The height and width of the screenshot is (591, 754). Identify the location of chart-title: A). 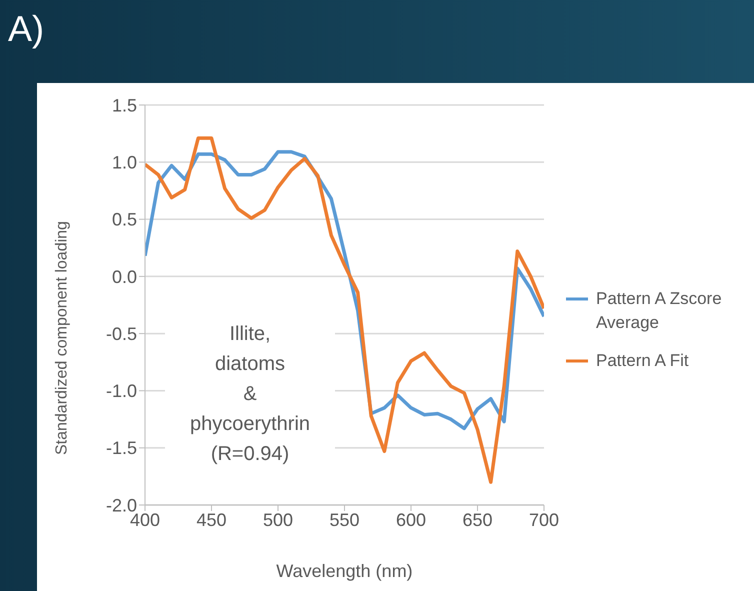
(26, 29).